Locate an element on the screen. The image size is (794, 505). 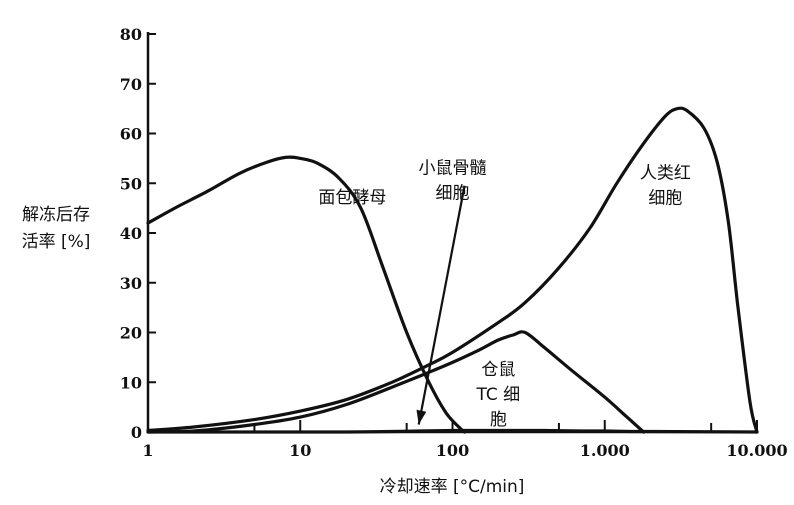
annotation-arrow-line is located at coordinates (441, 305).